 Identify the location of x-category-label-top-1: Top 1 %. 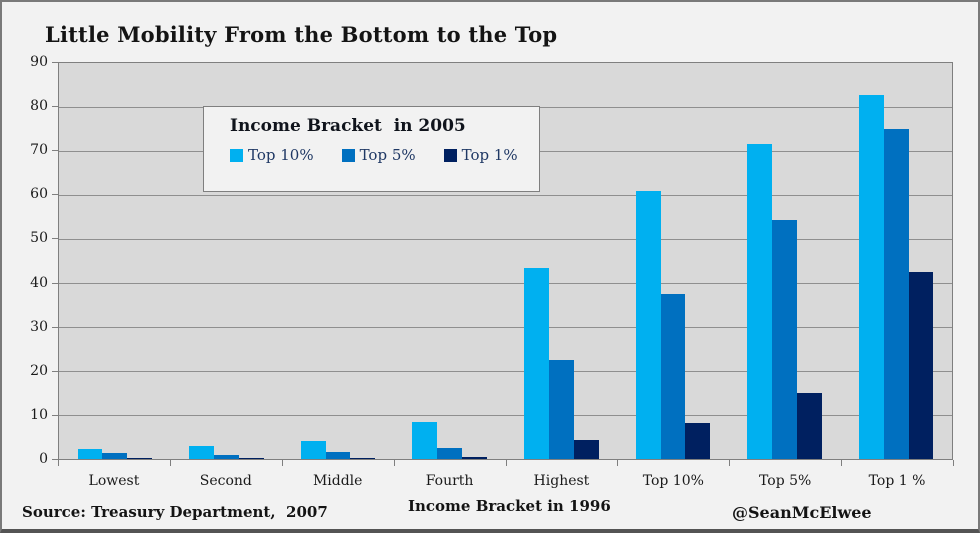
(897, 481).